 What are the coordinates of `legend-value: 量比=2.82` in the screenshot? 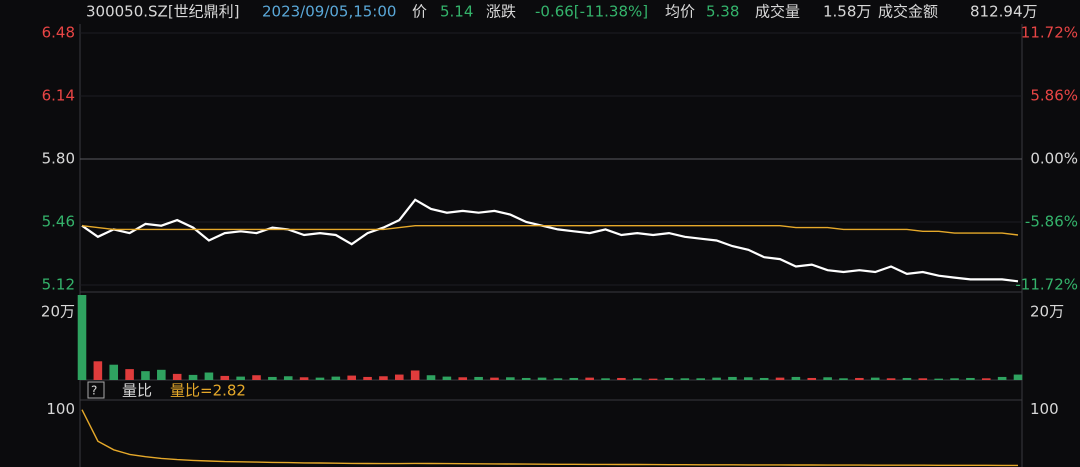 It's located at (208, 391).